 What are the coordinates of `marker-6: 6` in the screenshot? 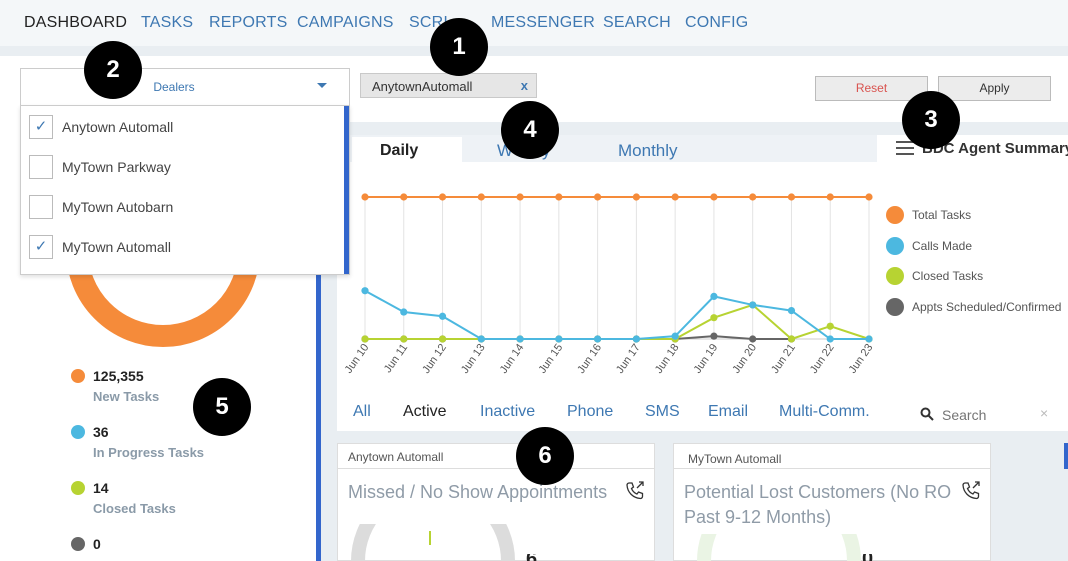 It's located at (545, 456).